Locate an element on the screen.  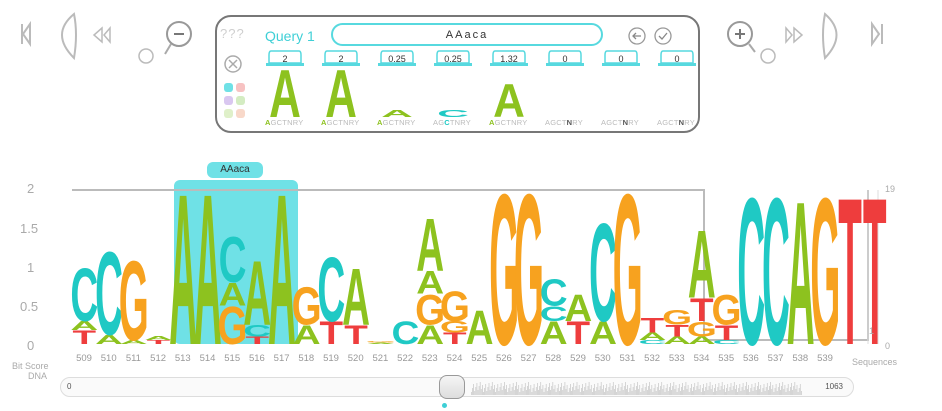
jump-first-icon is located at coordinates (26, 34).